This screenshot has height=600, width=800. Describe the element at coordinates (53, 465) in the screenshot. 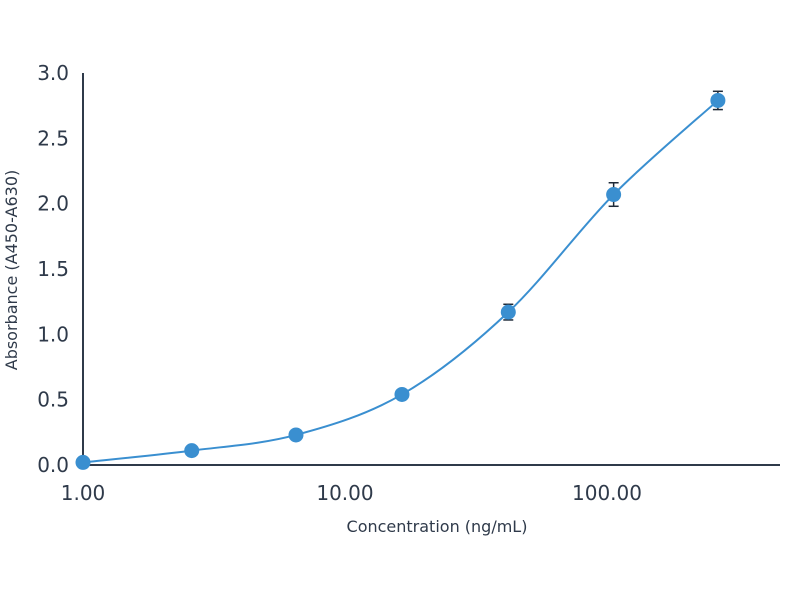

I see `y-tick-label: 0.0` at that location.